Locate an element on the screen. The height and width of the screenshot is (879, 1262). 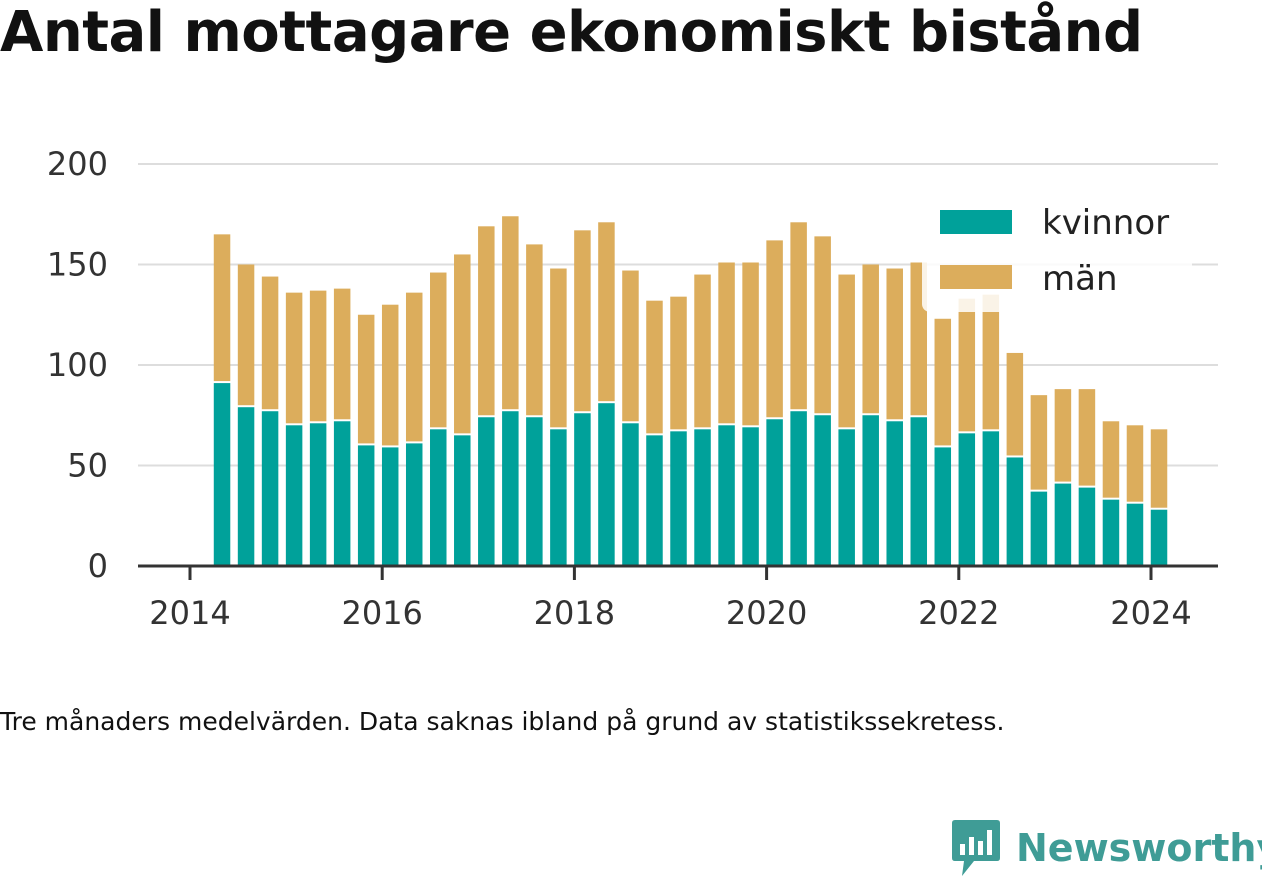
x-tick-label-2016: 2016 is located at coordinates (381, 613).